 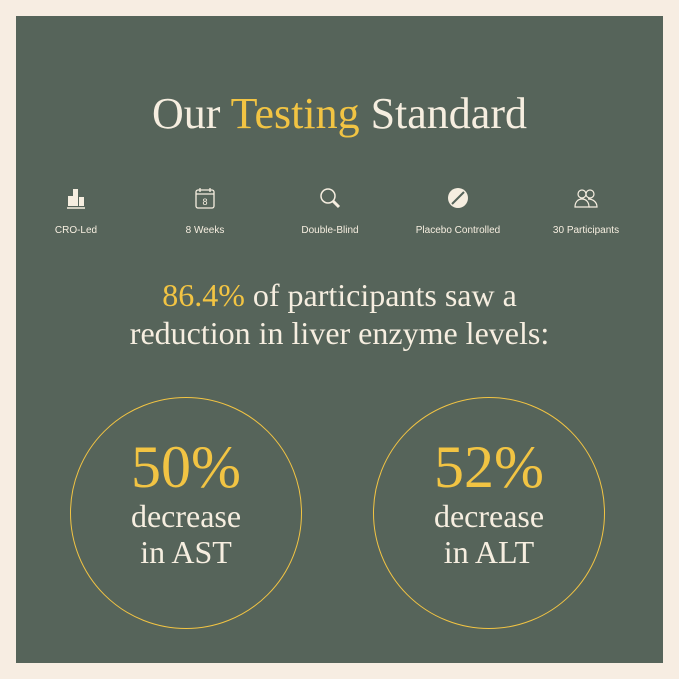 I want to click on feature-label: 8 Weeks, so click(x=205, y=230).